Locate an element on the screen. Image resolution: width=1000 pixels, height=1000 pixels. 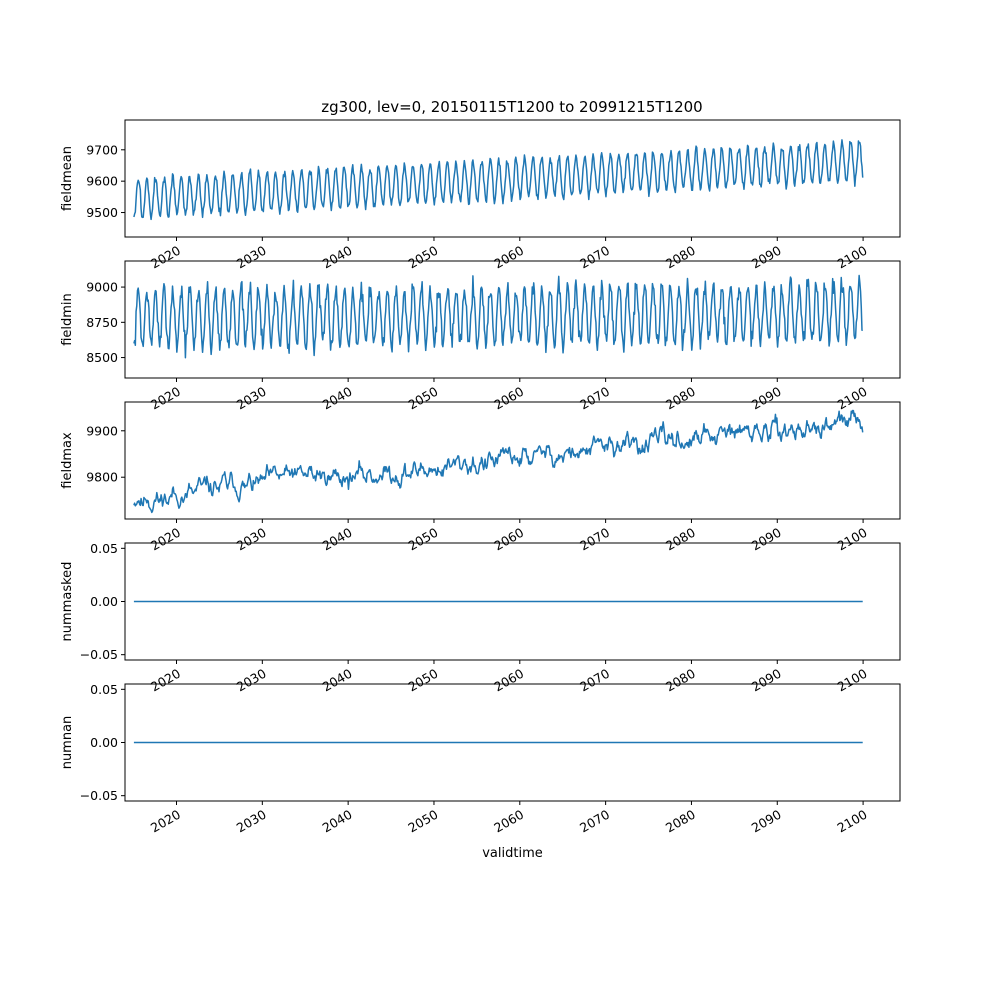
y-tick-label: 9800 is located at coordinates (102, 477).